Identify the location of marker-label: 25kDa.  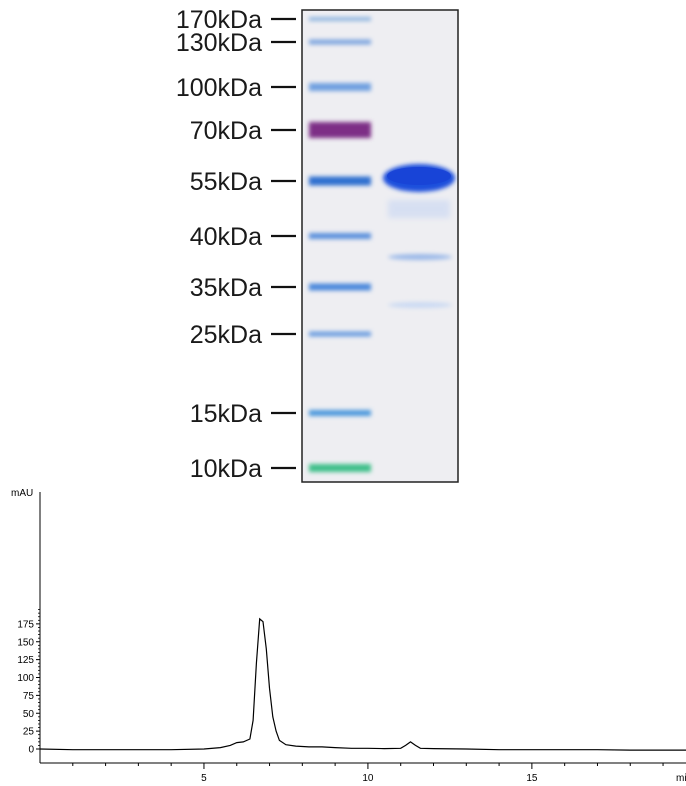
(226, 335).